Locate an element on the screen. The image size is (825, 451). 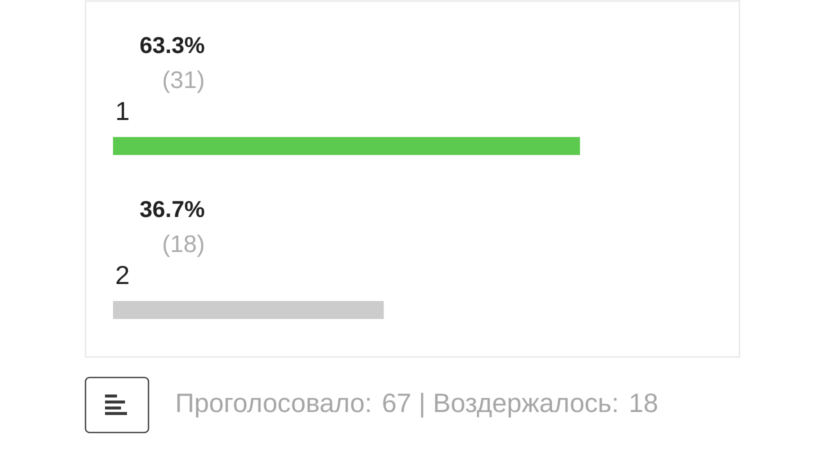
y-tick-label: 1 is located at coordinates (122, 111).